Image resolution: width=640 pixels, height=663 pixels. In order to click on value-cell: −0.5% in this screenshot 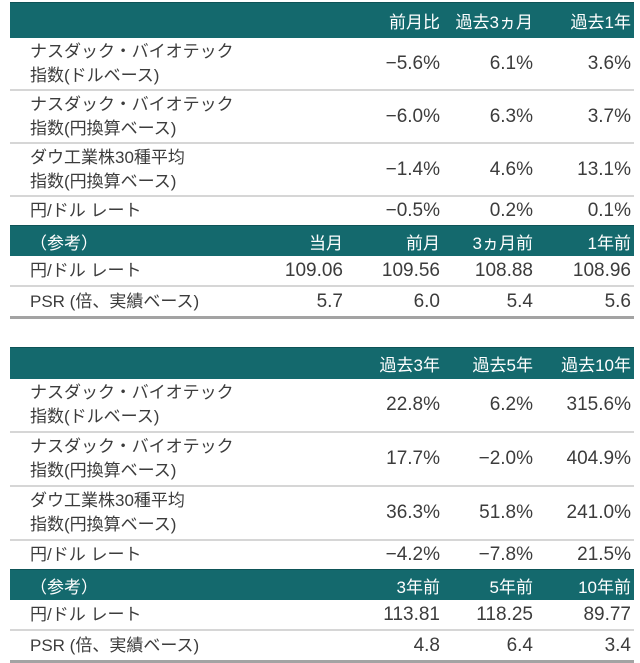, I will do `click(394, 210)`.